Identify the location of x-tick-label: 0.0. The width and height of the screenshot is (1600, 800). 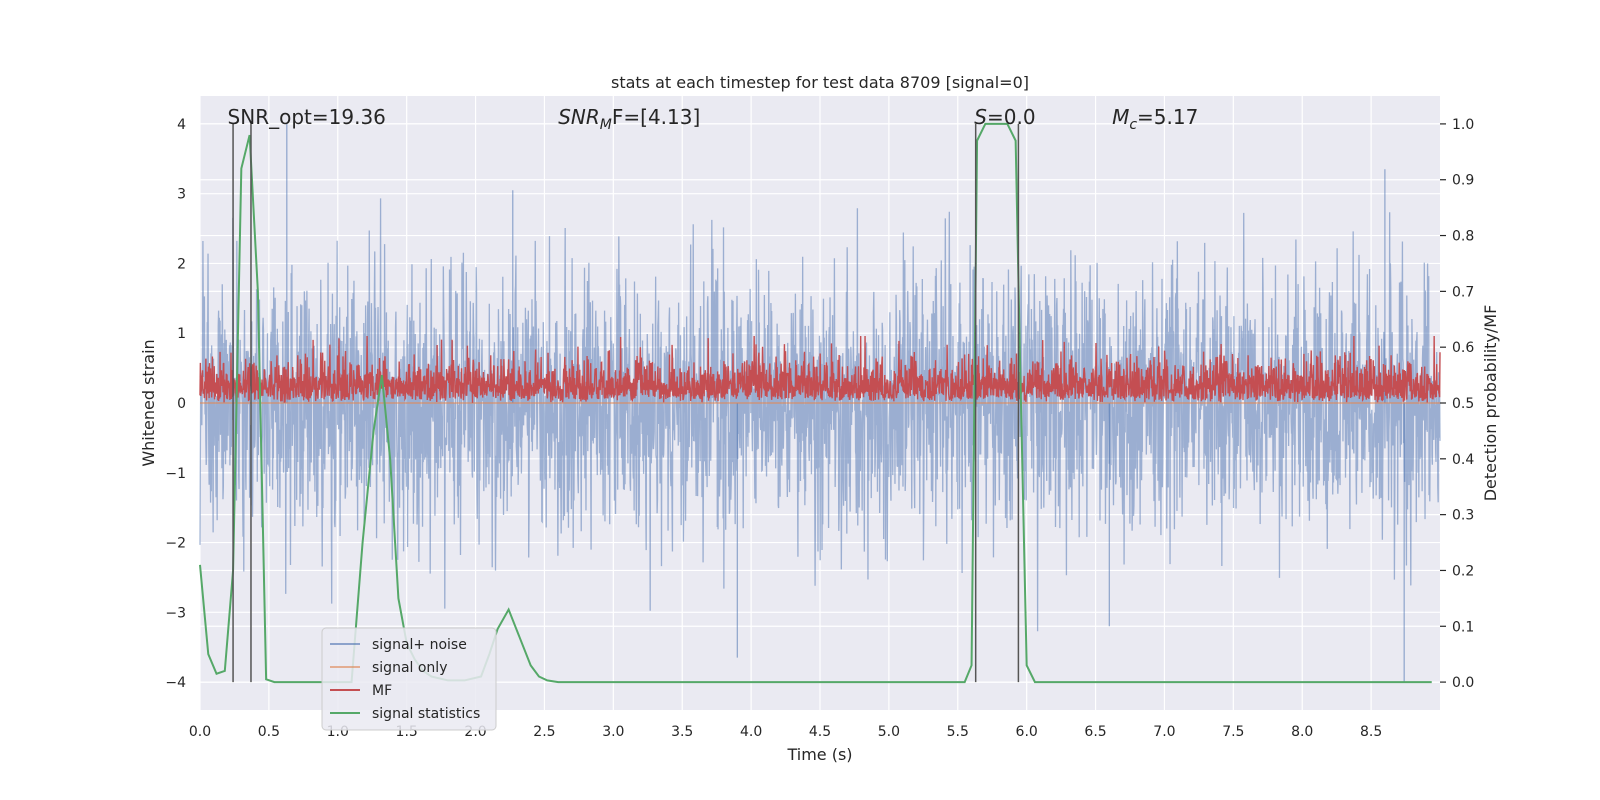
(200, 732).